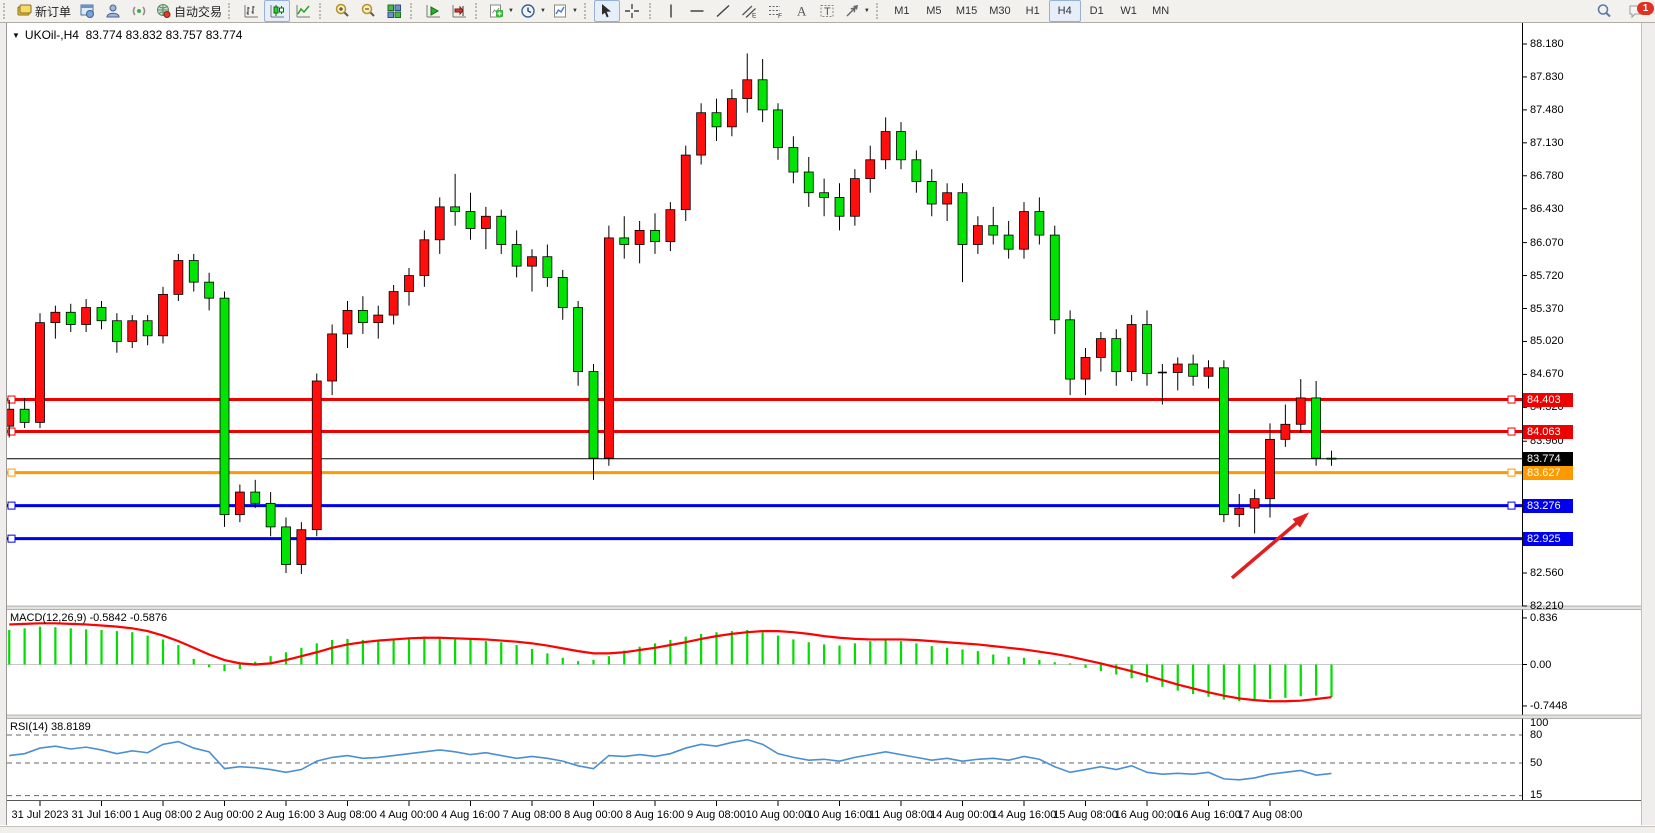 Image resolution: width=1655 pixels, height=833 pixels. I want to click on chart-title: ▼ UKOil-,H4 83.774 83.832 83.757 83.774, so click(127, 35).